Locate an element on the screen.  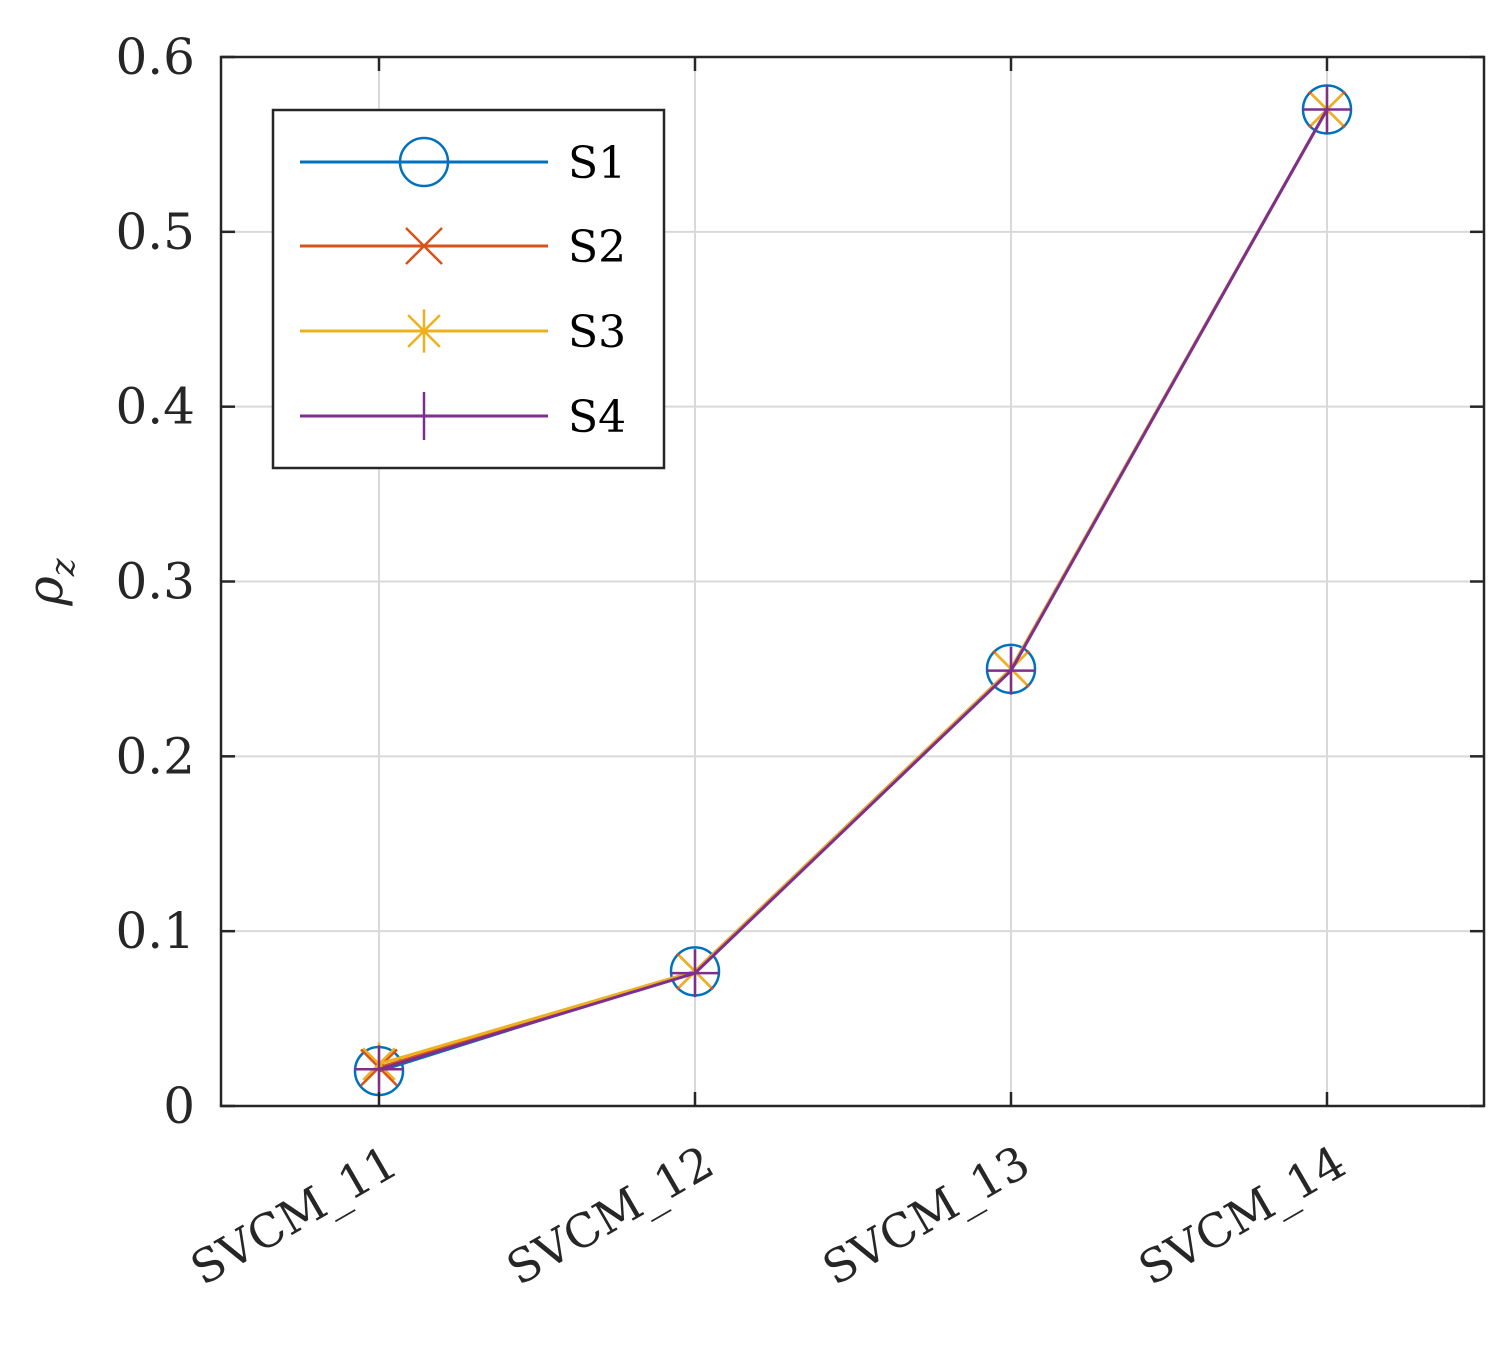
asterisk-marker is located at coordinates (424, 331).